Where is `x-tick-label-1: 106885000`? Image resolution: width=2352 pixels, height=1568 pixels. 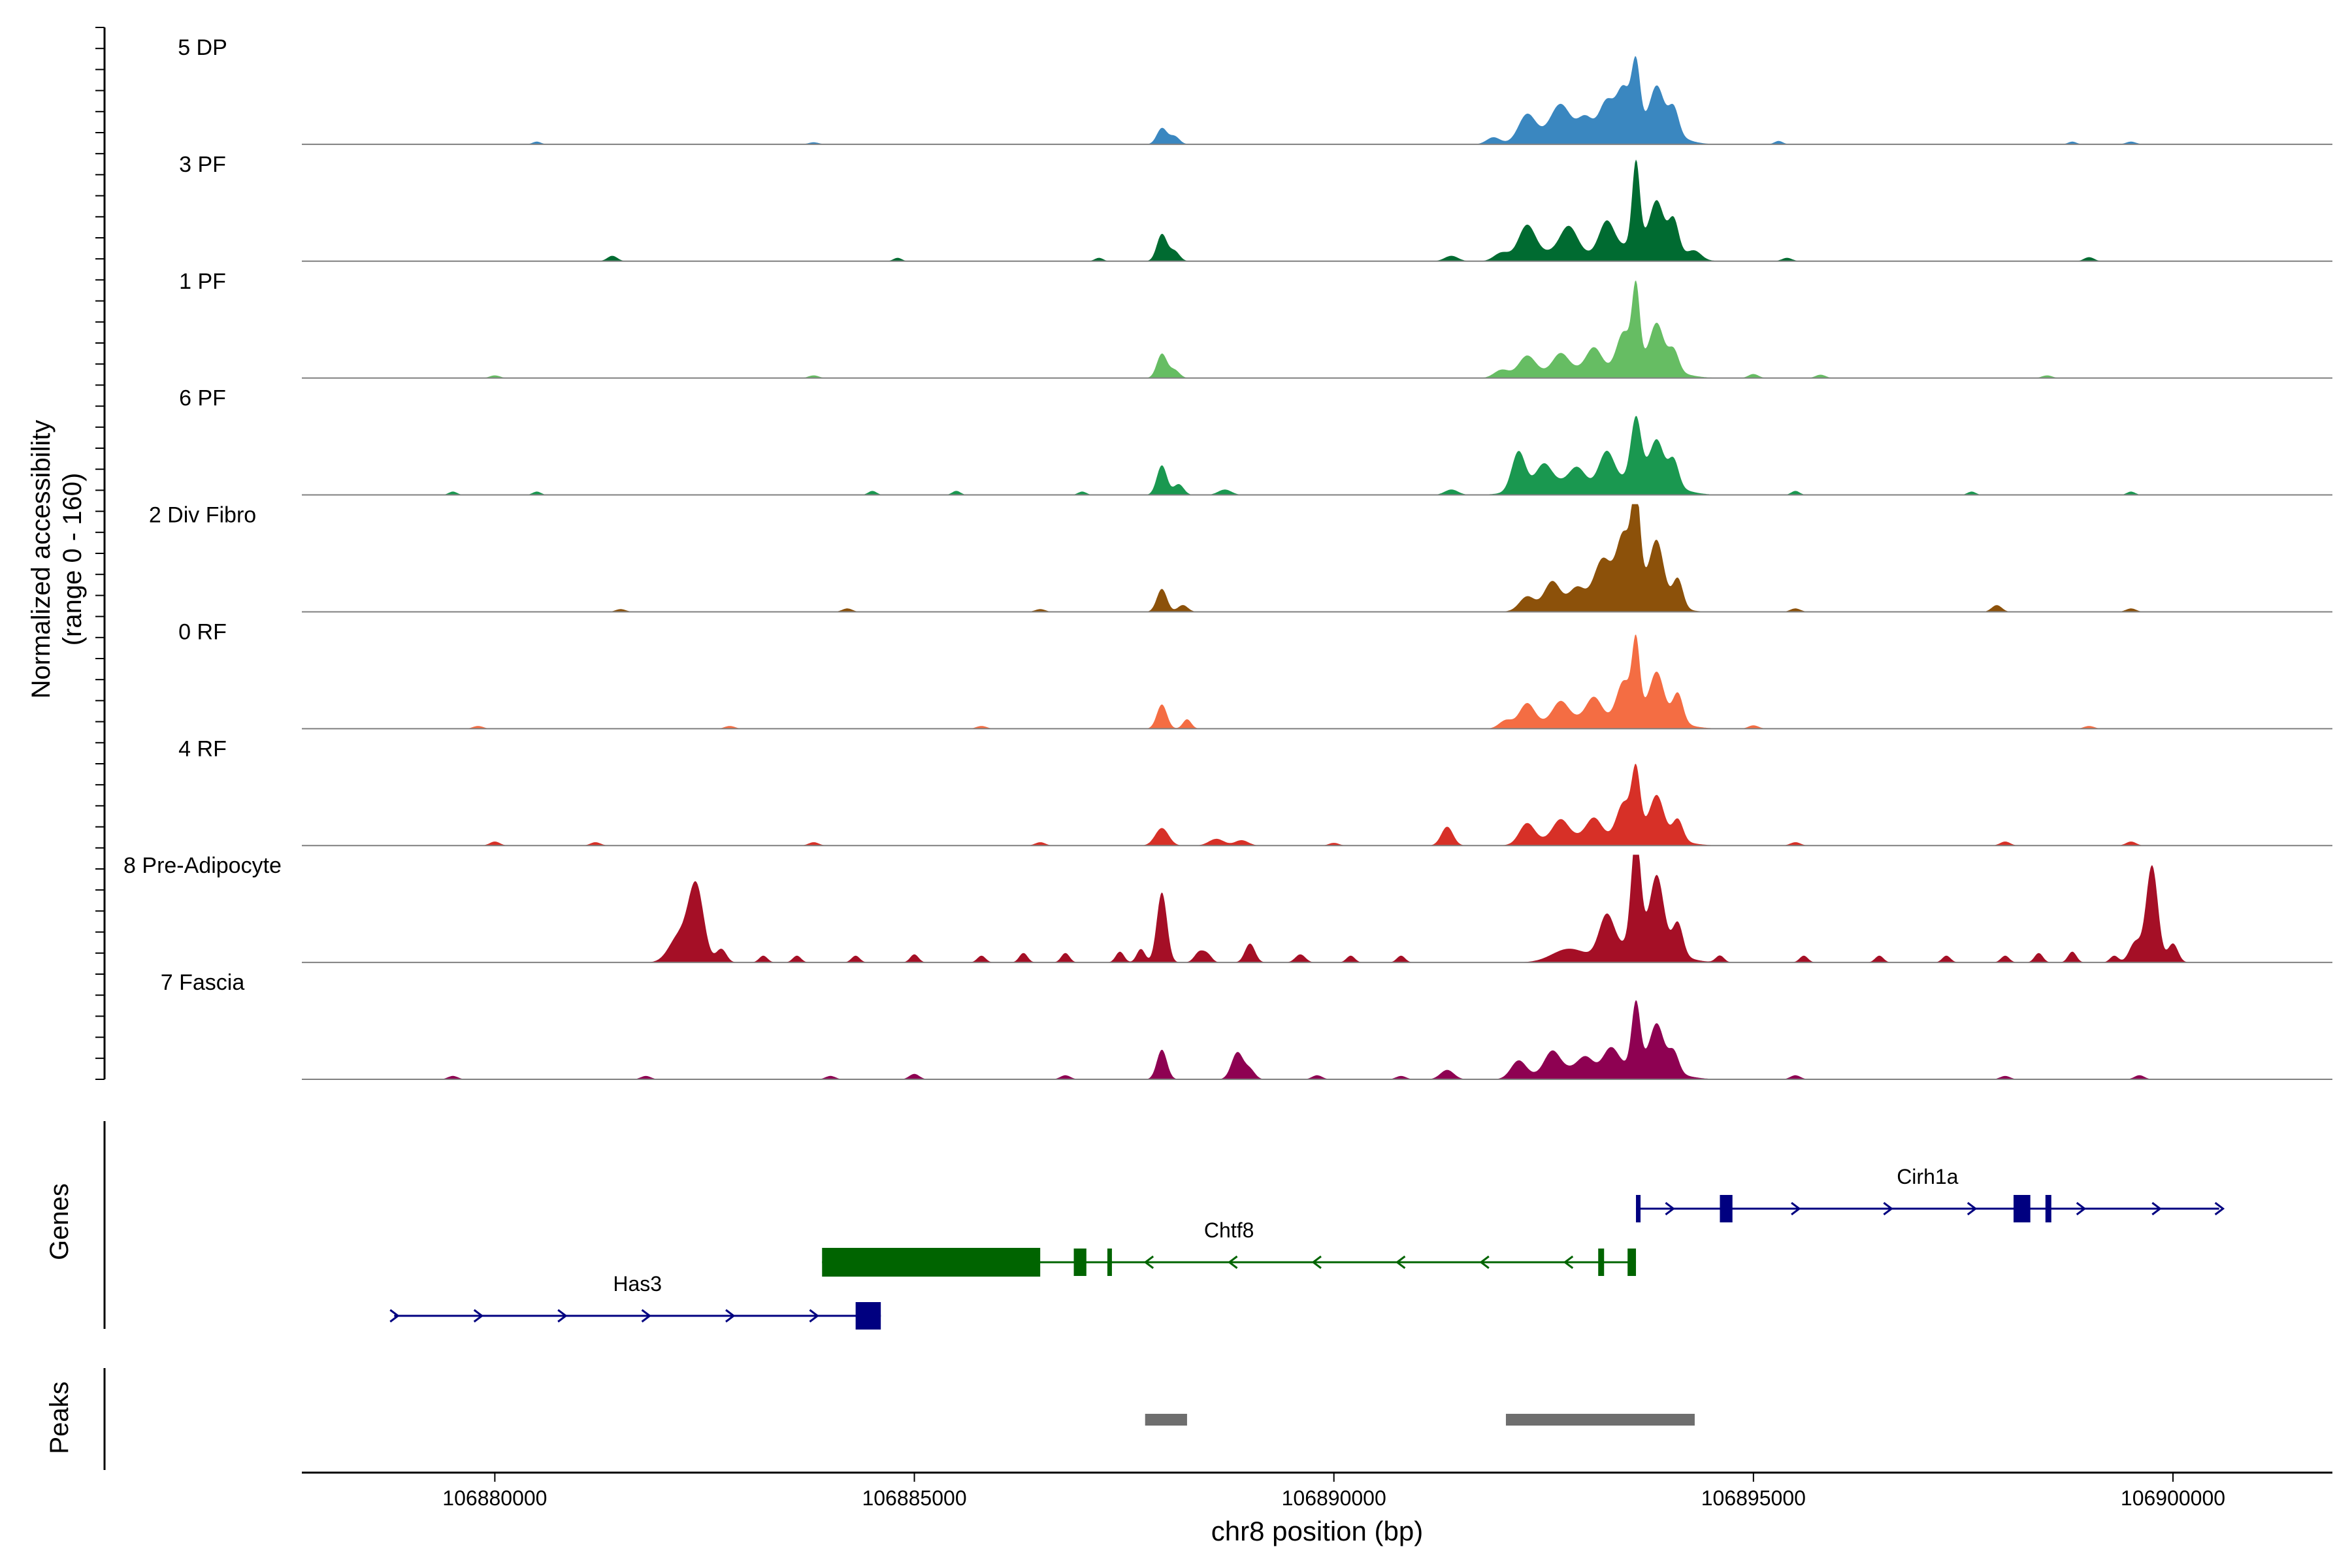 x-tick-label-1: 106885000 is located at coordinates (914, 1498).